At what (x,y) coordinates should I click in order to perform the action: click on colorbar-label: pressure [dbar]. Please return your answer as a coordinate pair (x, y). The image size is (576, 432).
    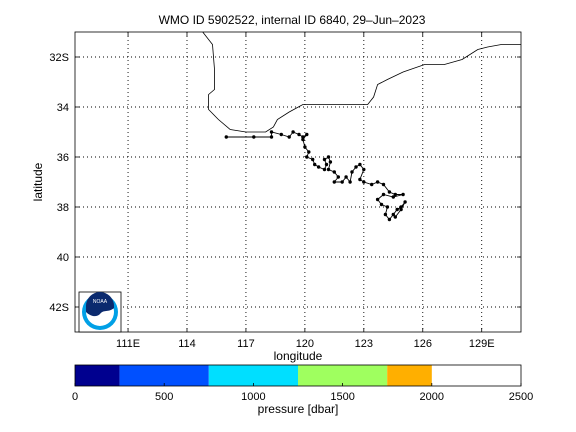
    Looking at the image, I should click on (298, 409).